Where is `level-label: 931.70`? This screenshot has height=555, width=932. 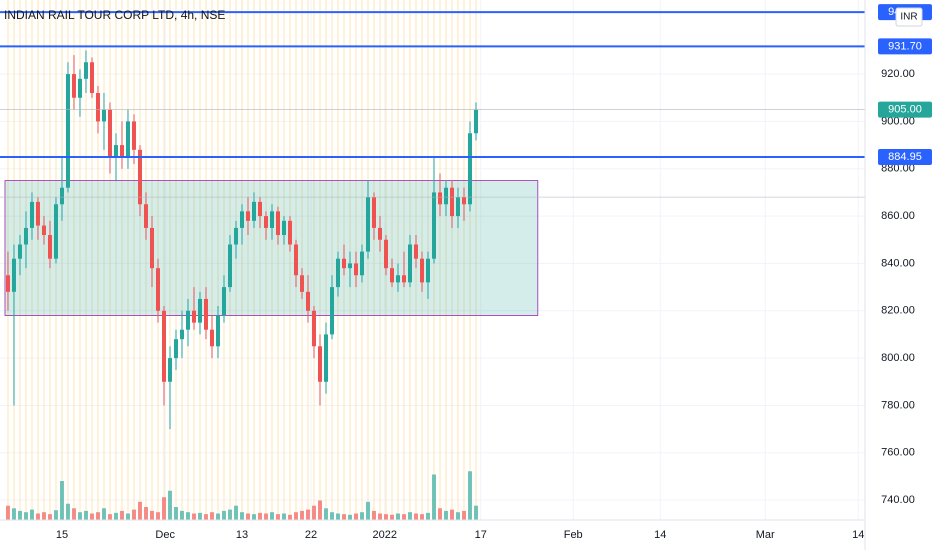 level-label: 931.70 is located at coordinates (905, 46).